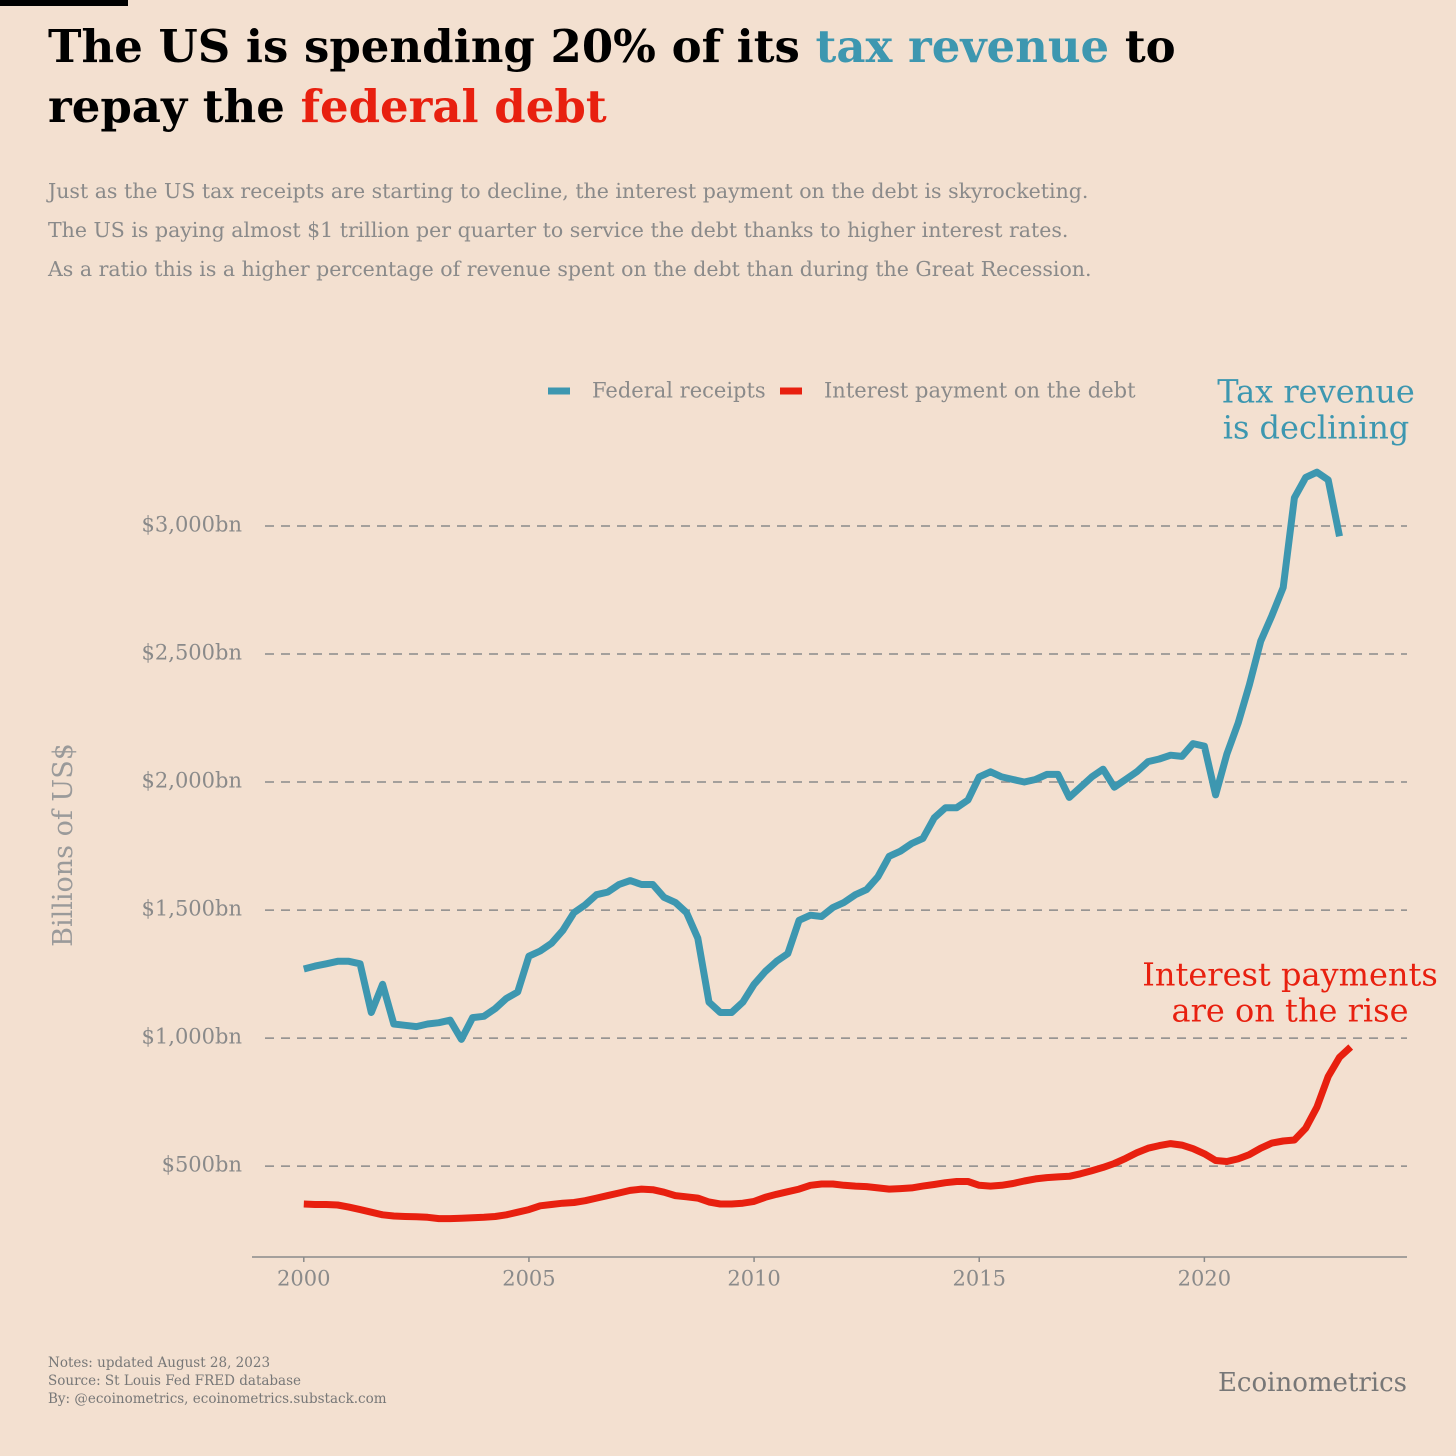 The width and height of the screenshot is (1456, 1456). What do you see at coordinates (174, 1381) in the screenshot?
I see `note: Source: St Louis Fed FRED database` at bounding box center [174, 1381].